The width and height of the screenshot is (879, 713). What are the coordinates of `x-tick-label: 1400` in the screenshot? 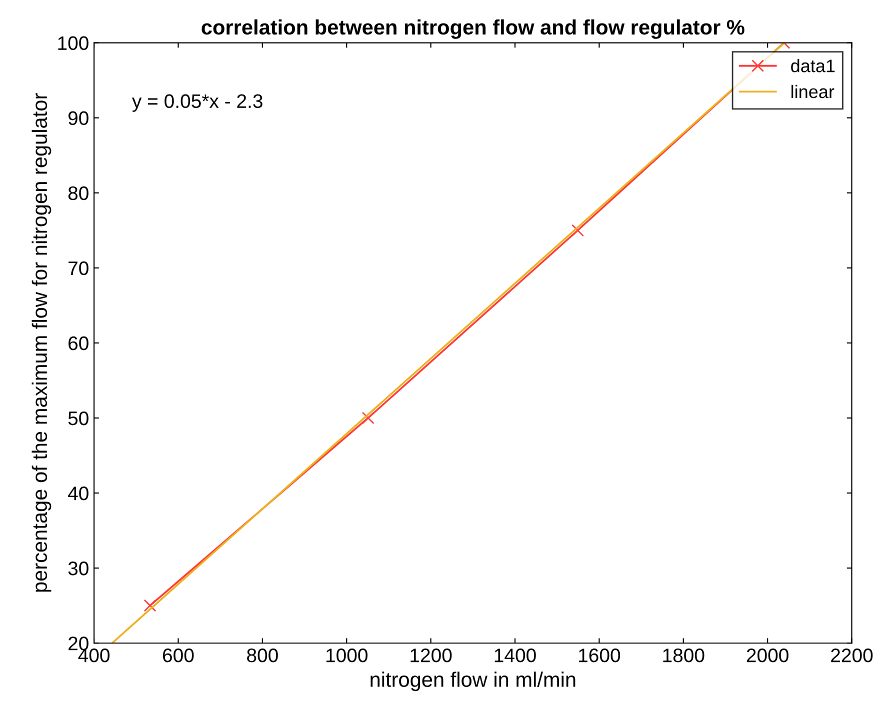 It's located at (515, 655).